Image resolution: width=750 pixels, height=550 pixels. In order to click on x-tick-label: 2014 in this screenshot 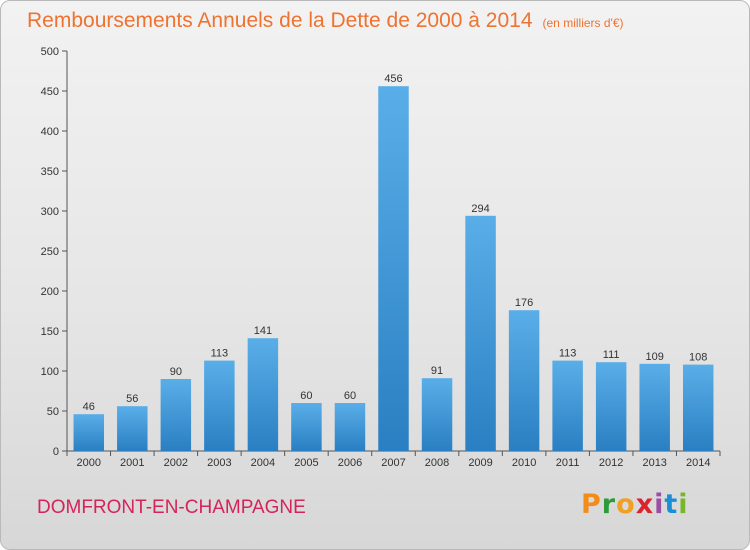, I will do `click(698, 463)`.